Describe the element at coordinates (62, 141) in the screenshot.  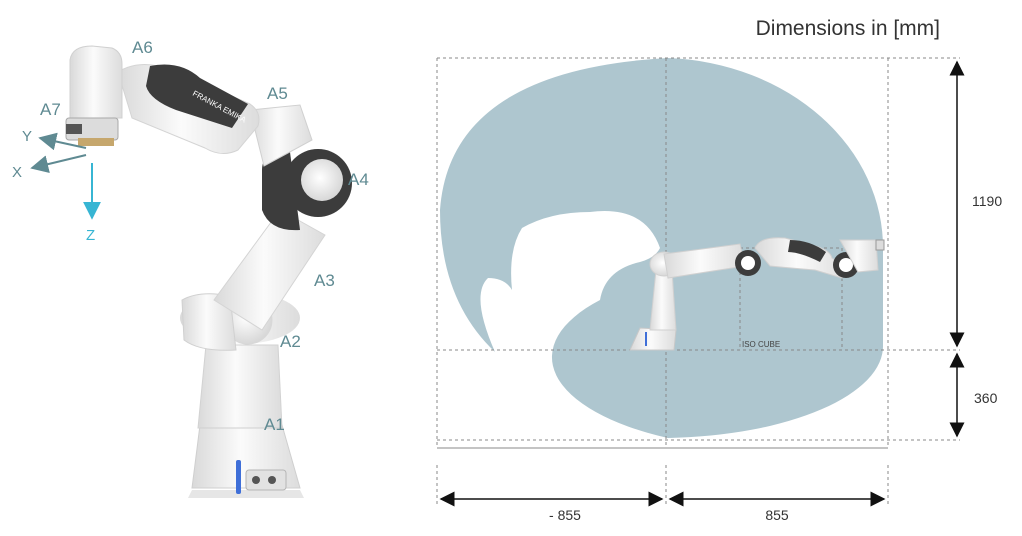
I see `y-axis-arrow` at that location.